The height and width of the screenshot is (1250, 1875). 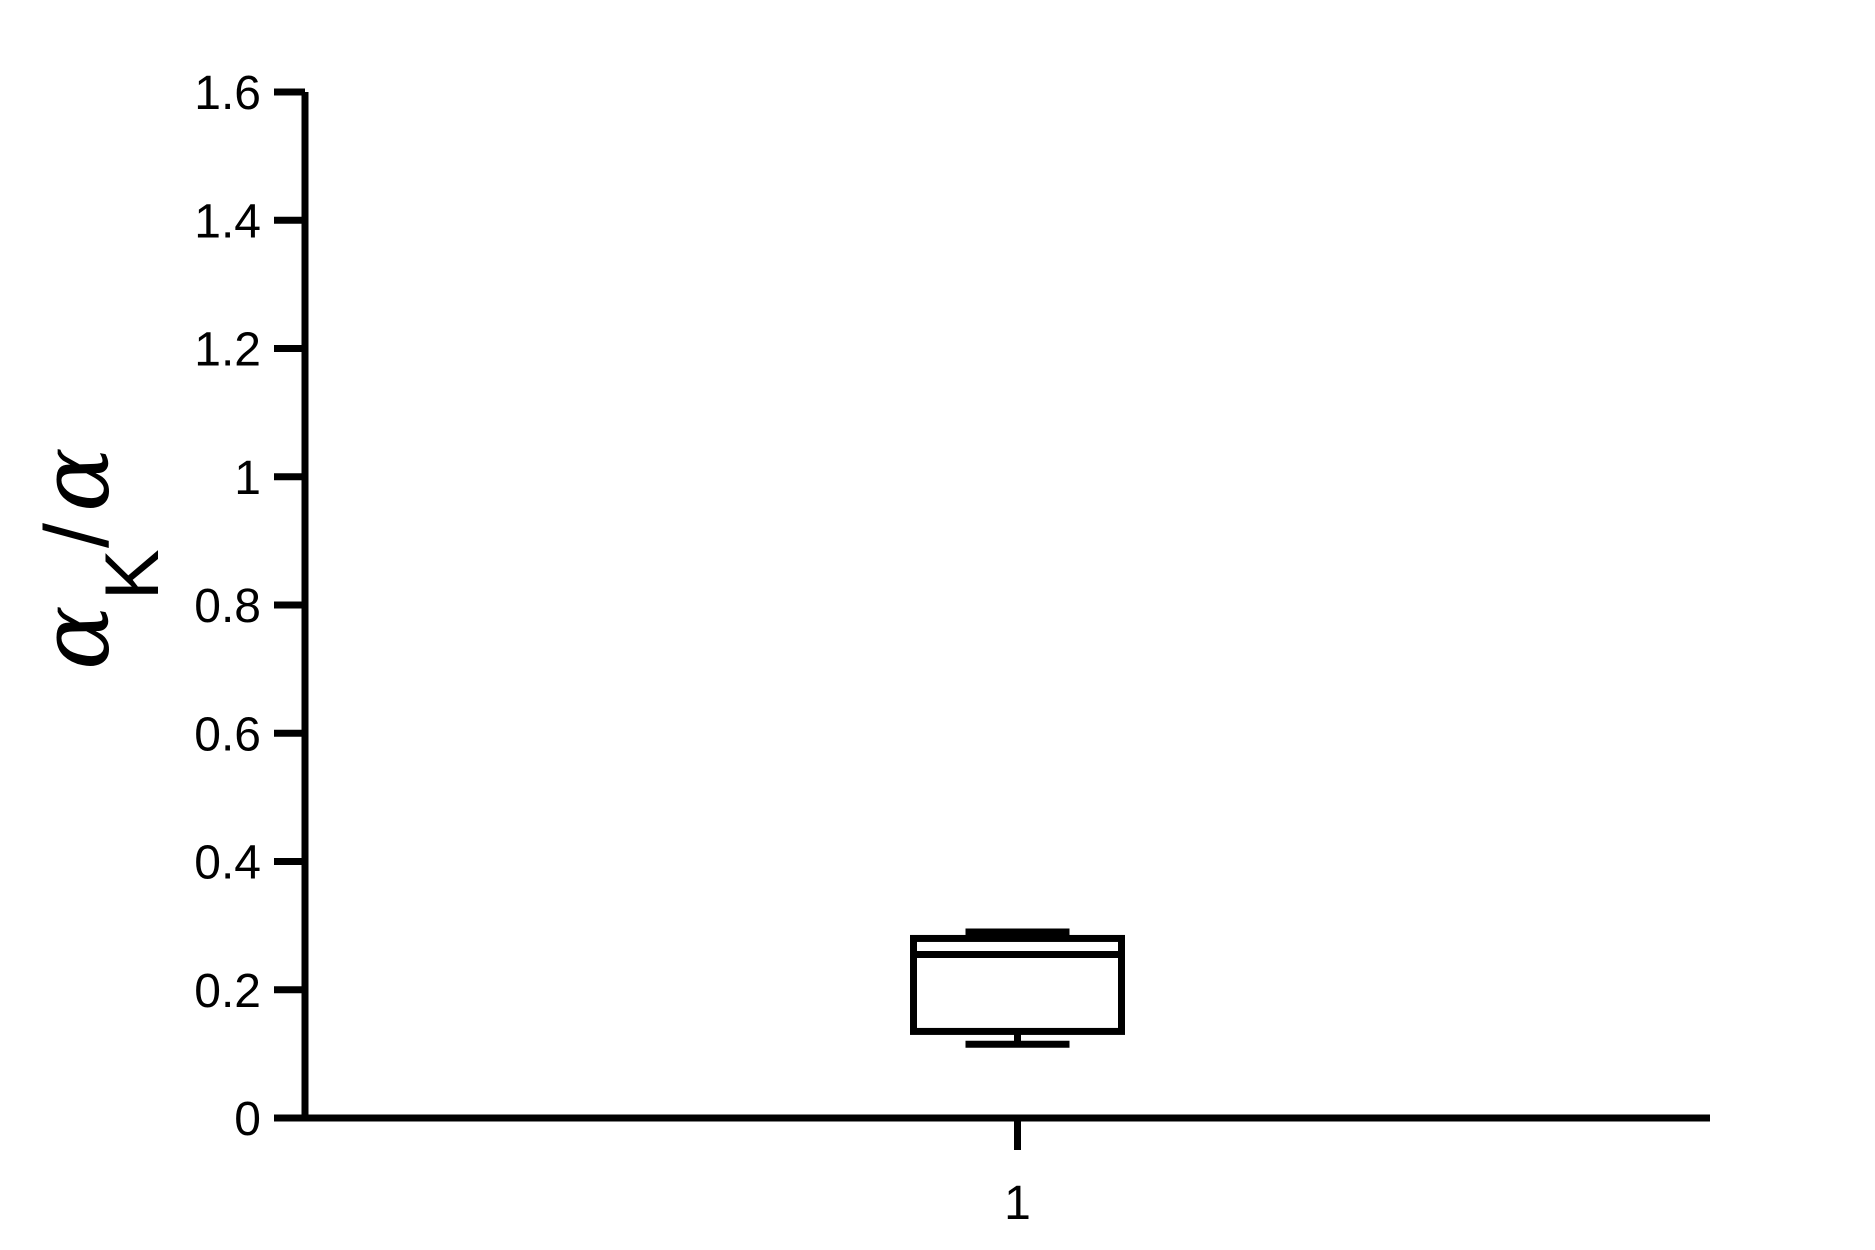 What do you see at coordinates (132, 574) in the screenshot?
I see `y-axis-label-subscript: K` at bounding box center [132, 574].